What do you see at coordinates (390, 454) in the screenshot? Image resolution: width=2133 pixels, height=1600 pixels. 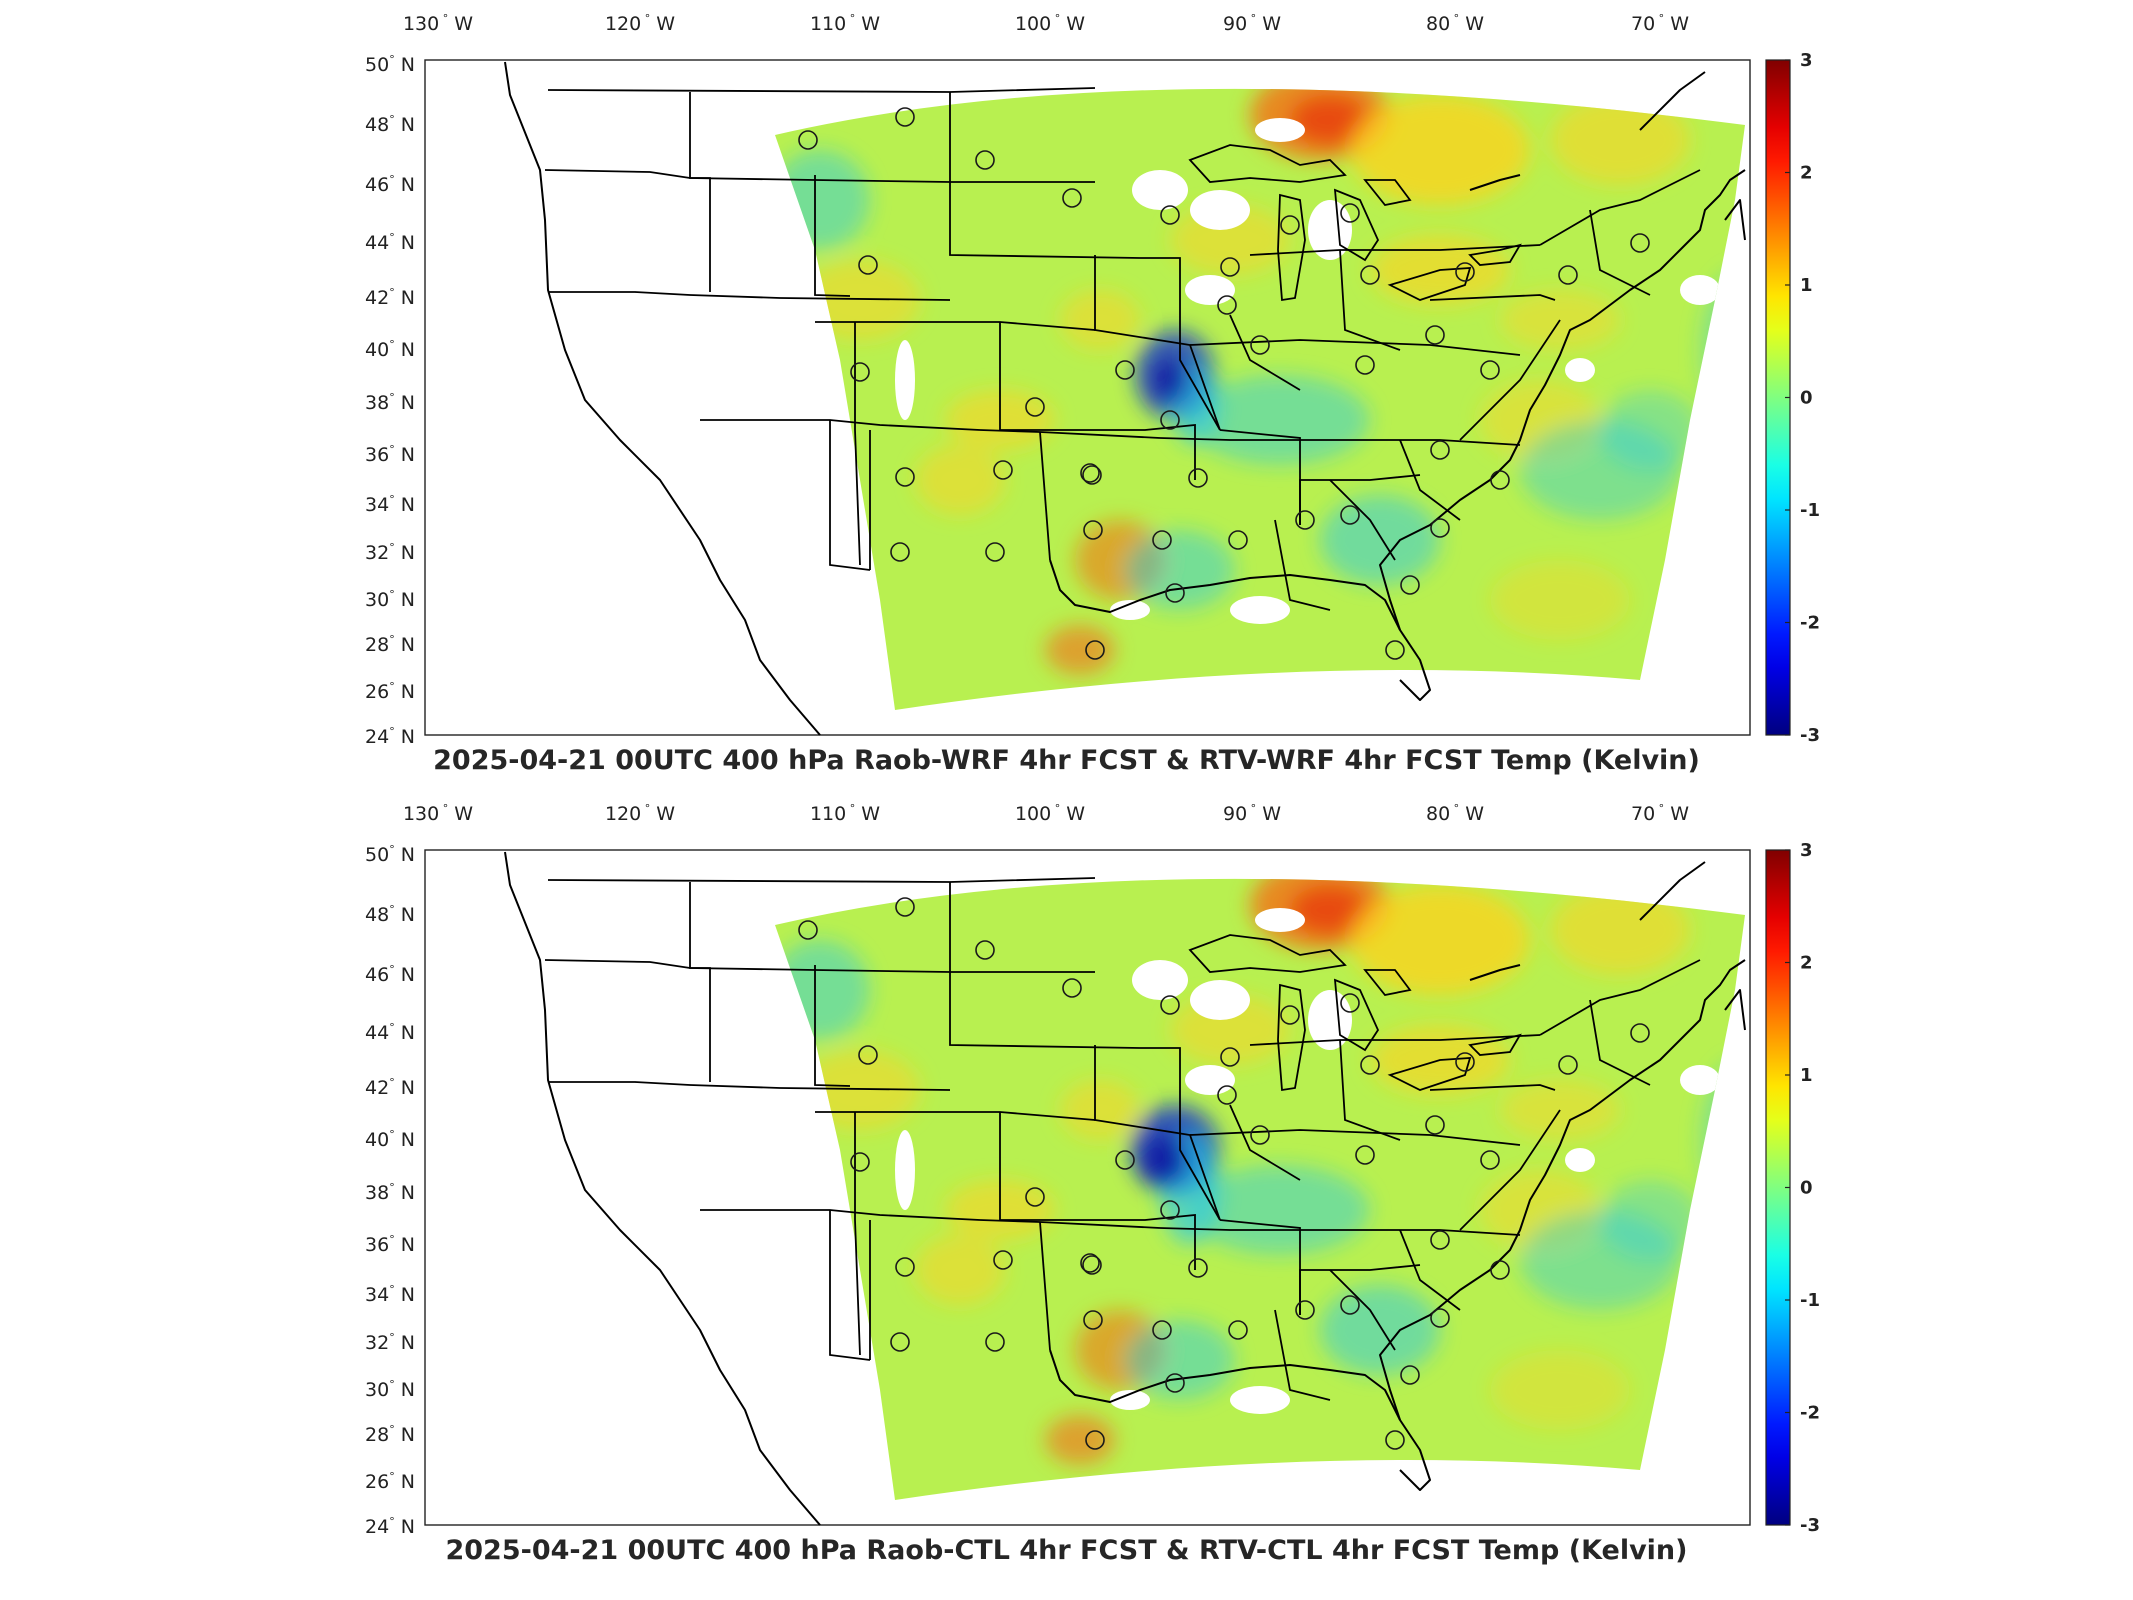 I see `lat-label: 36° N` at bounding box center [390, 454].